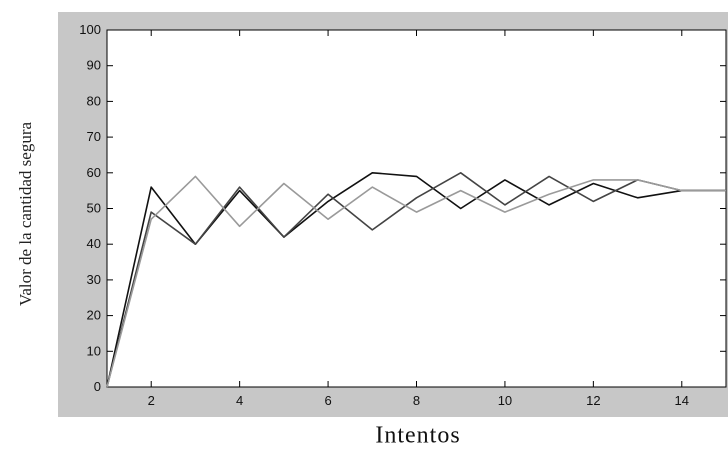 This screenshot has width=728, height=450. What do you see at coordinates (94, 279) in the screenshot?
I see `y-tick-label: 30` at bounding box center [94, 279].